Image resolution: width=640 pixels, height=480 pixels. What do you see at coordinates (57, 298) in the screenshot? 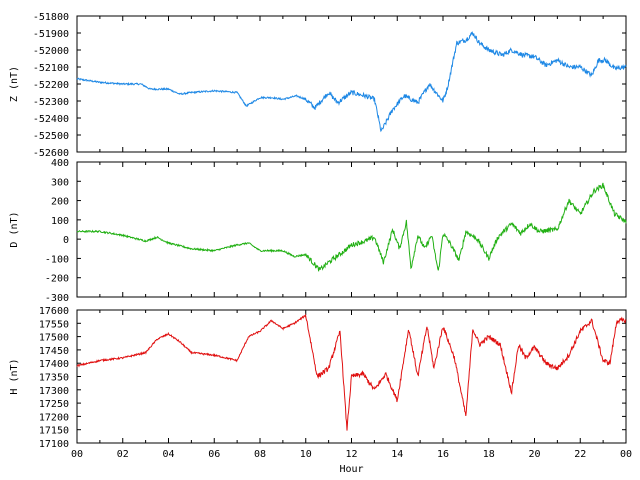
I see `ytick-label-d: -300` at bounding box center [57, 298].